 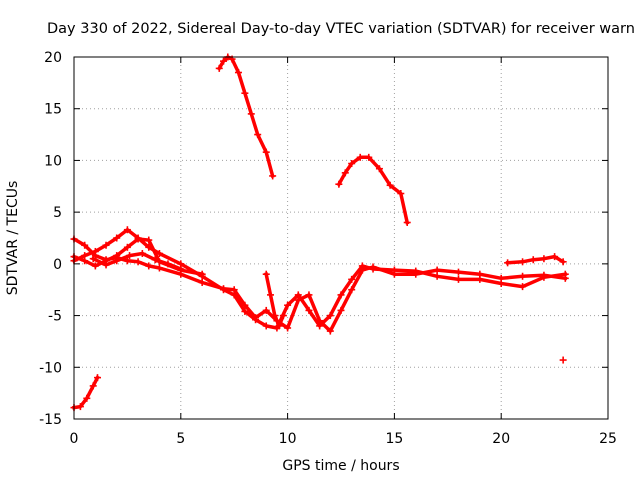 What do you see at coordinates (501, 439) in the screenshot?
I see `x-tick-label: 20` at bounding box center [501, 439].